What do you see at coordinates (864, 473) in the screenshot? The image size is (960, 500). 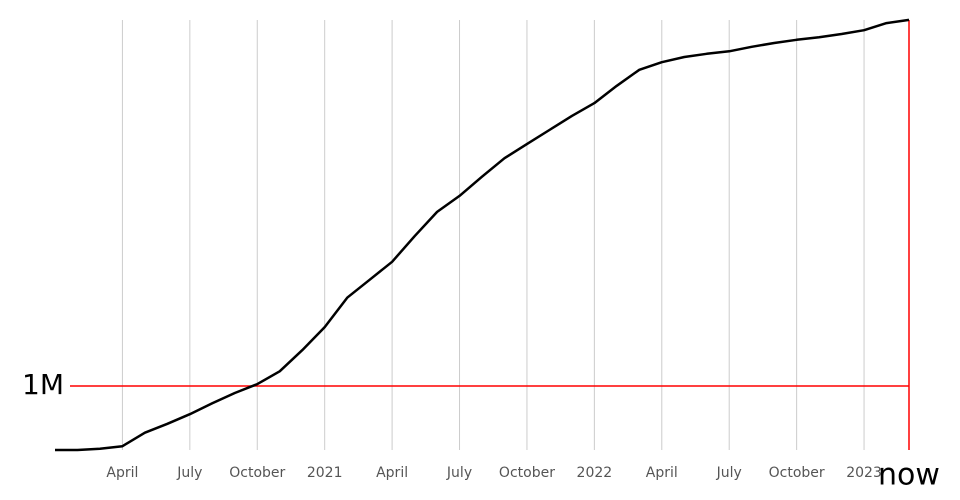 I see `x-tick-label: 2023` at bounding box center [864, 473].